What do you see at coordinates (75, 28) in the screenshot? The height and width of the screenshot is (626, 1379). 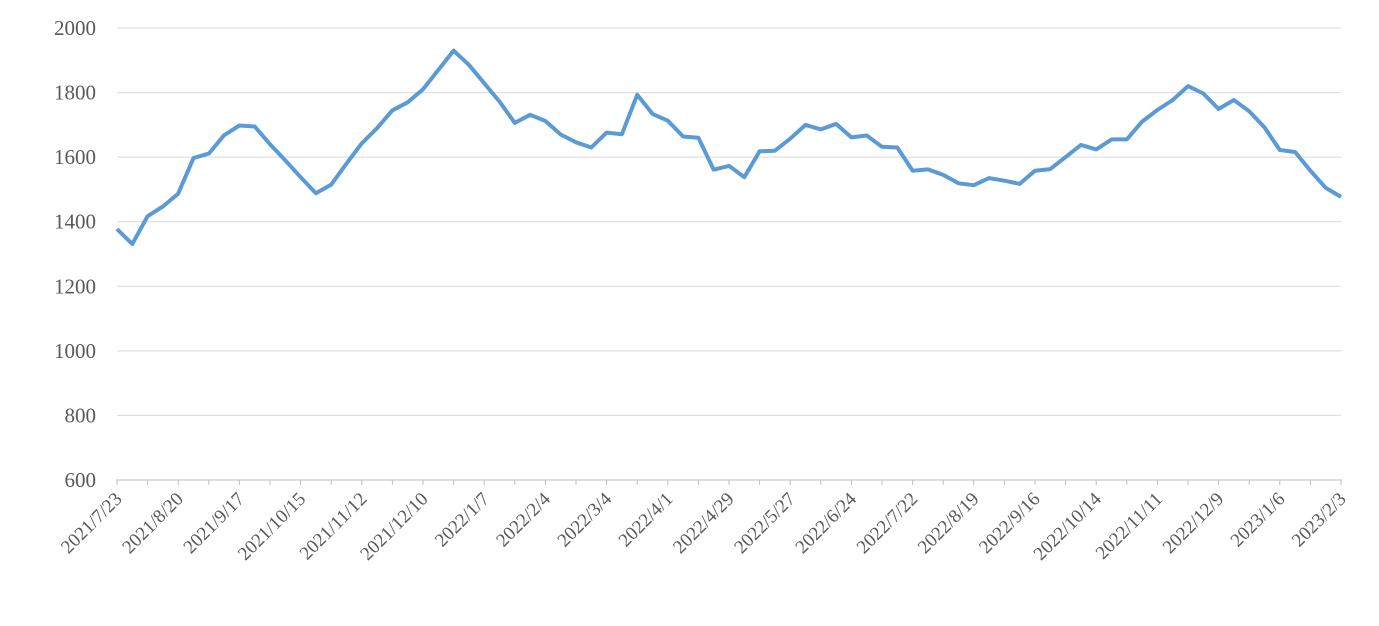 I see `y-tick-label: 2000` at bounding box center [75, 28].